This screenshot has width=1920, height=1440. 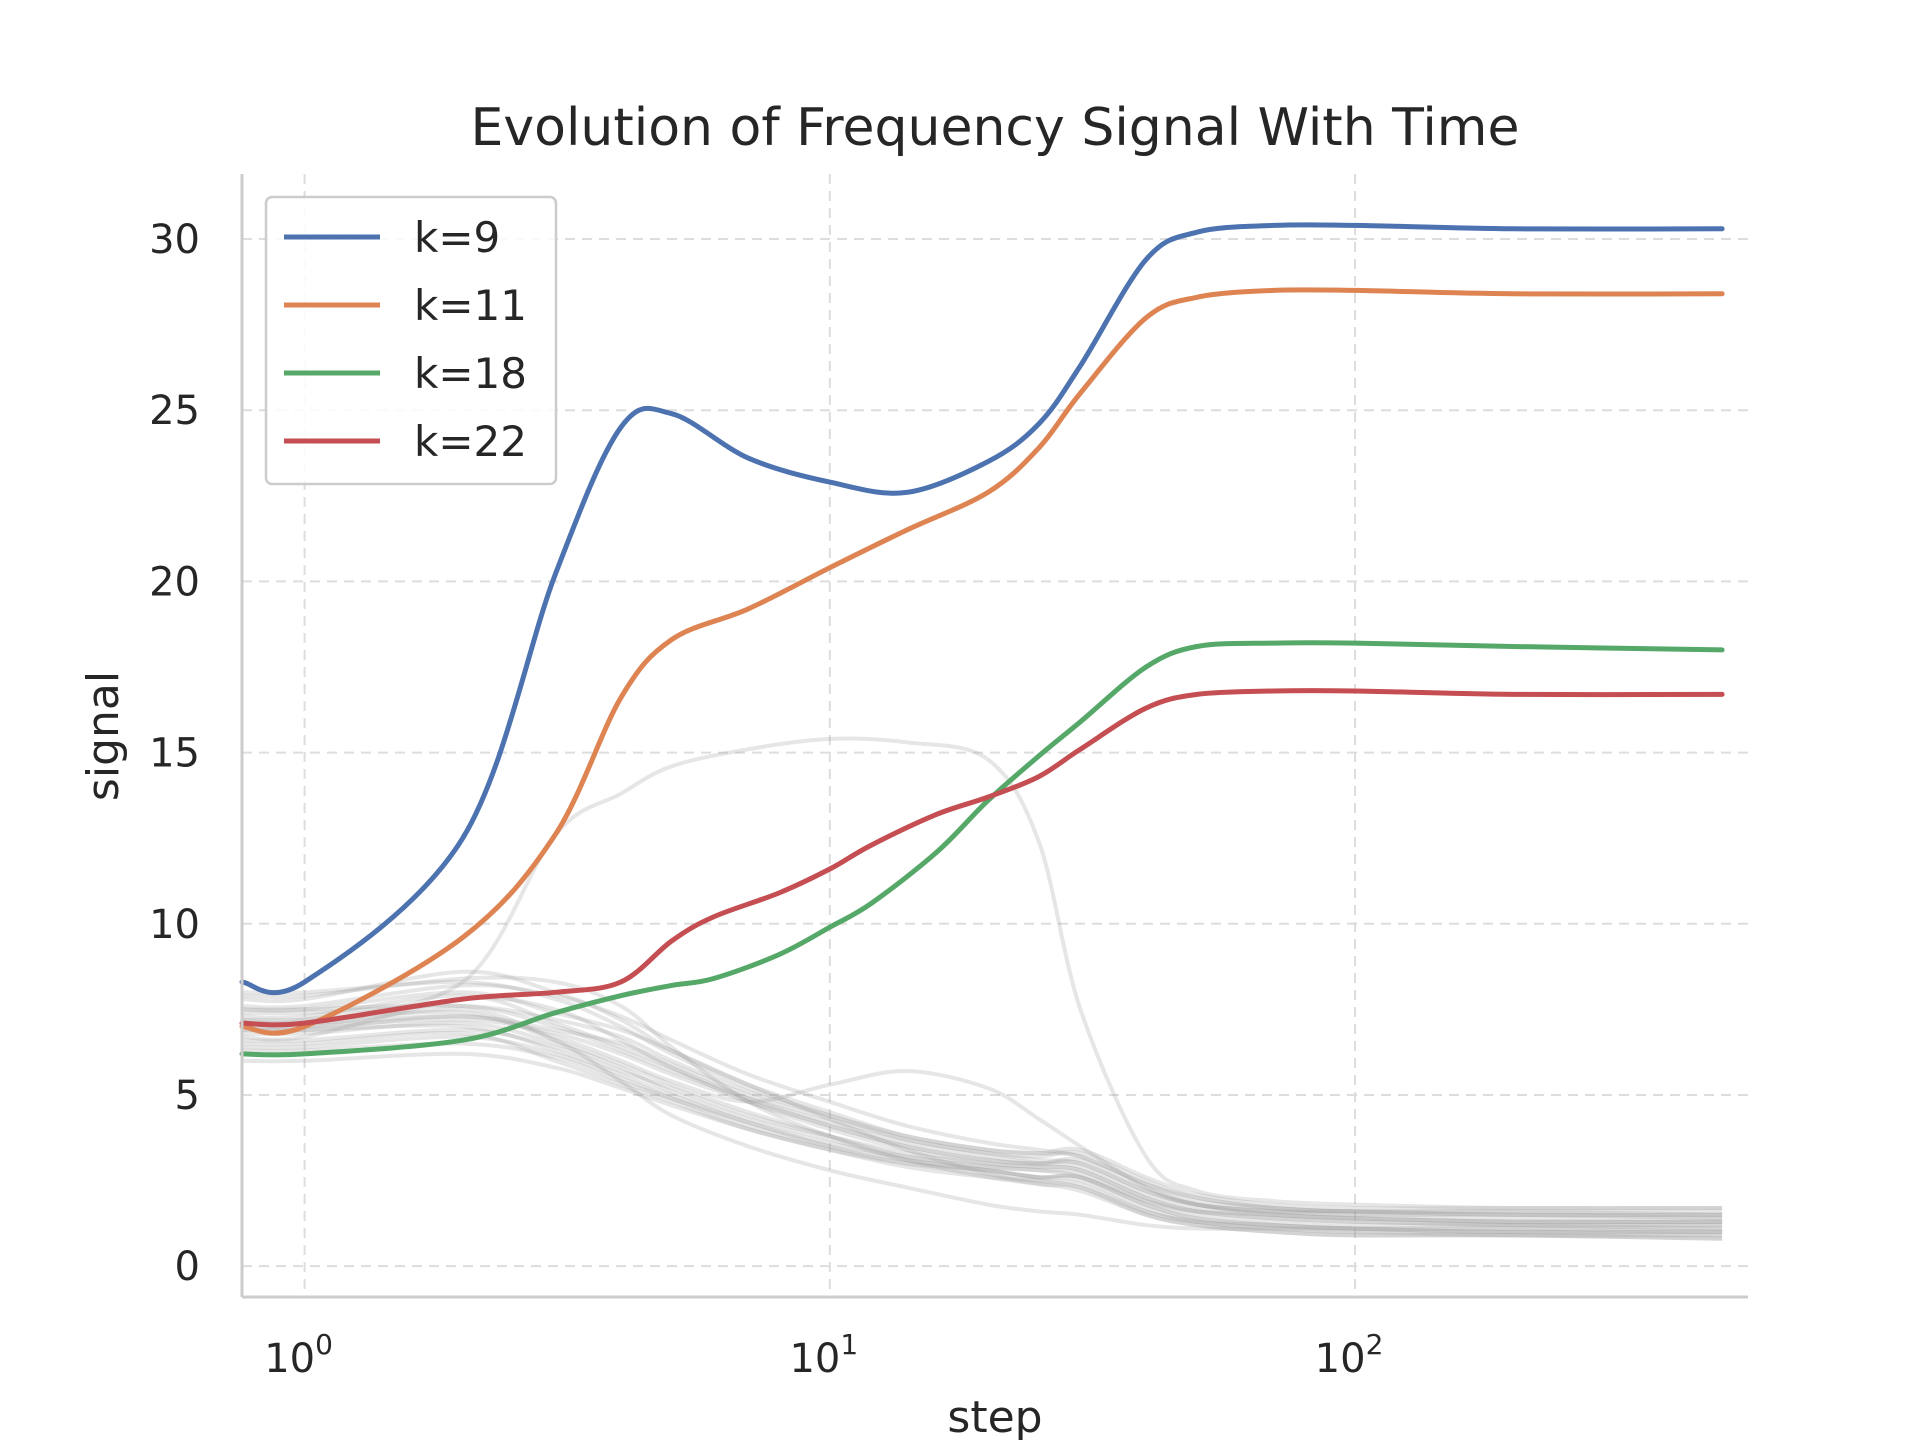 What do you see at coordinates (174, 582) in the screenshot?
I see `y-tick-label: 20` at bounding box center [174, 582].